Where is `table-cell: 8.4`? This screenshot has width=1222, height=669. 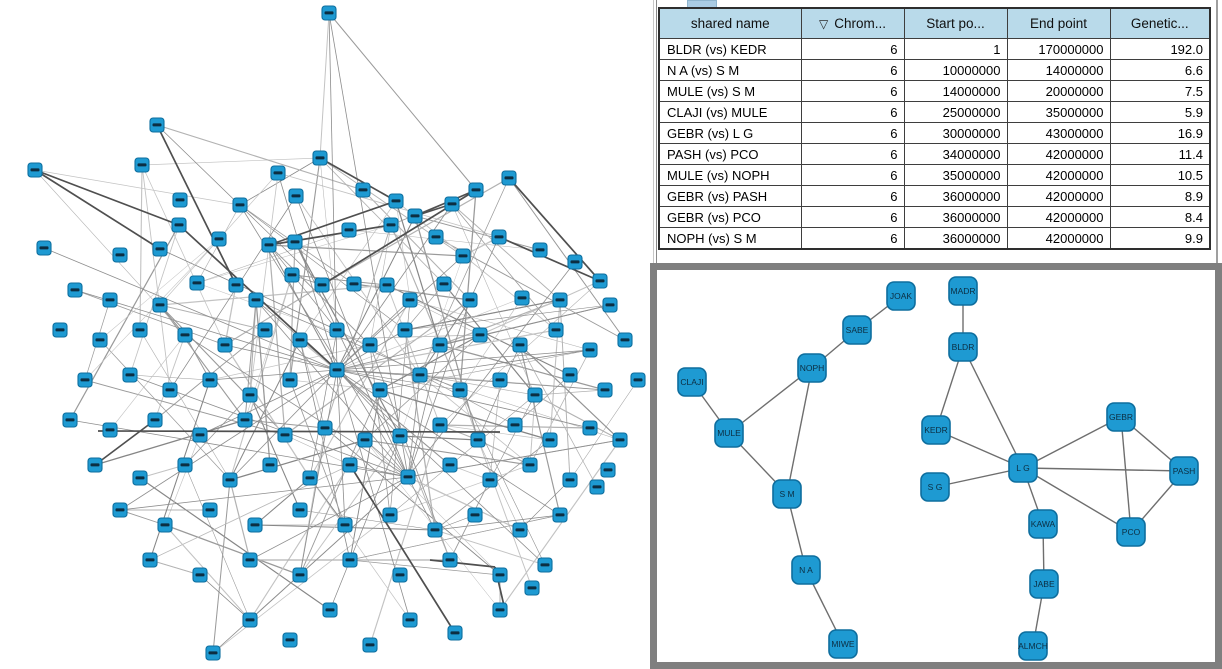
table-cell: 8.4 is located at coordinates (1160, 217).